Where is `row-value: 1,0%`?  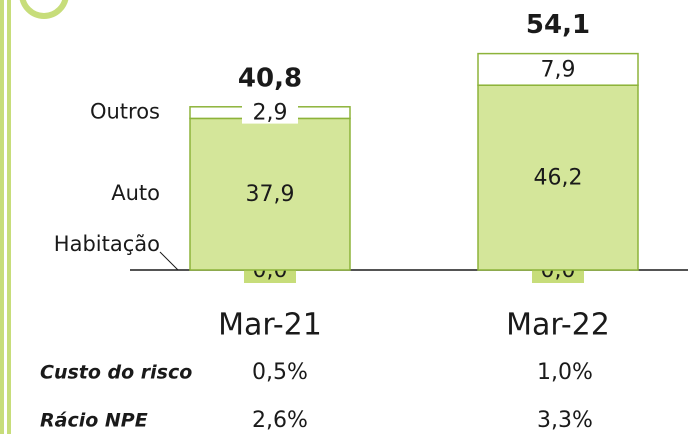 row-value: 1,0% is located at coordinates (565, 372).